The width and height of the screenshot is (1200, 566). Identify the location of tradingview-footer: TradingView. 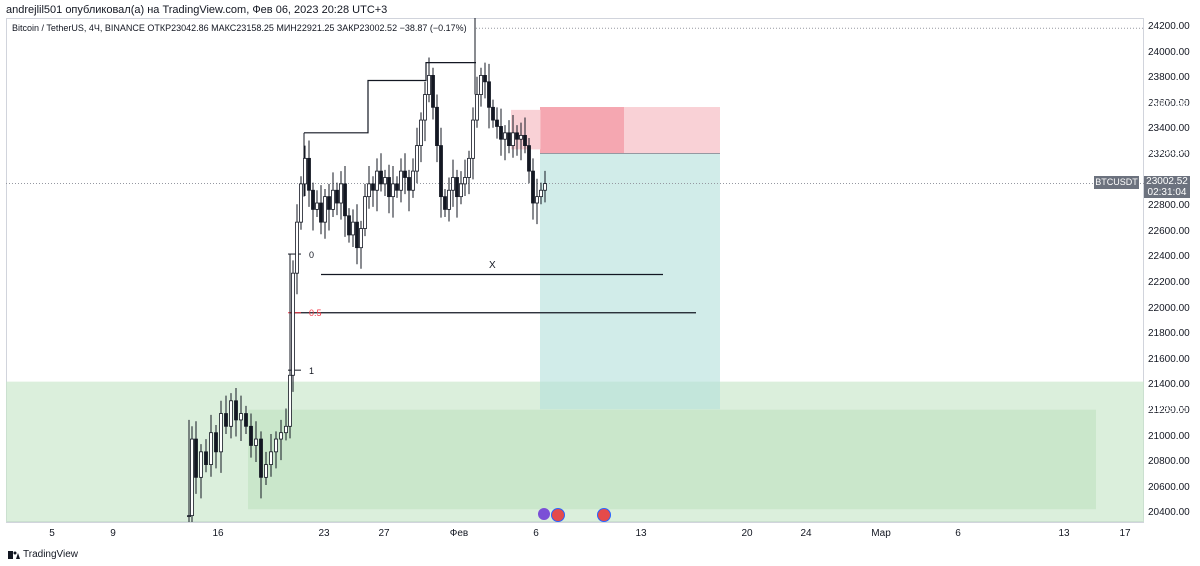
(43, 554).